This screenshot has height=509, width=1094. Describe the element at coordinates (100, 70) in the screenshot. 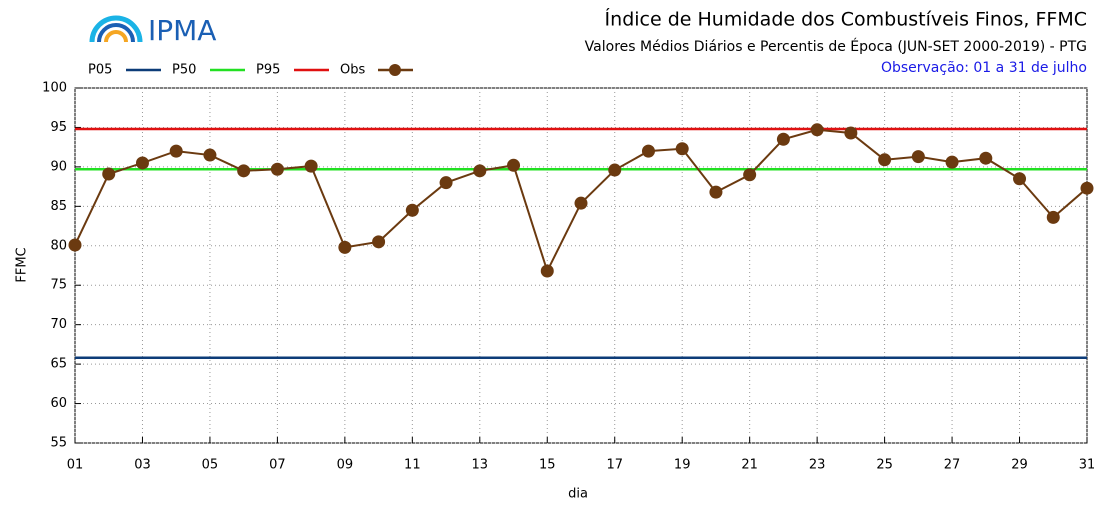

I see `legend-label: P05` at that location.